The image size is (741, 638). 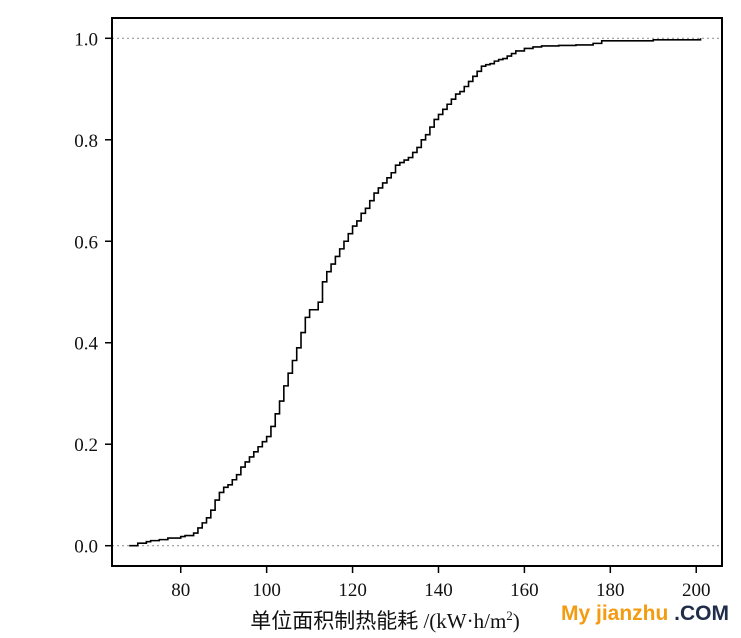 I want to click on watermark: My jianzhu .COM, so click(x=645, y=614).